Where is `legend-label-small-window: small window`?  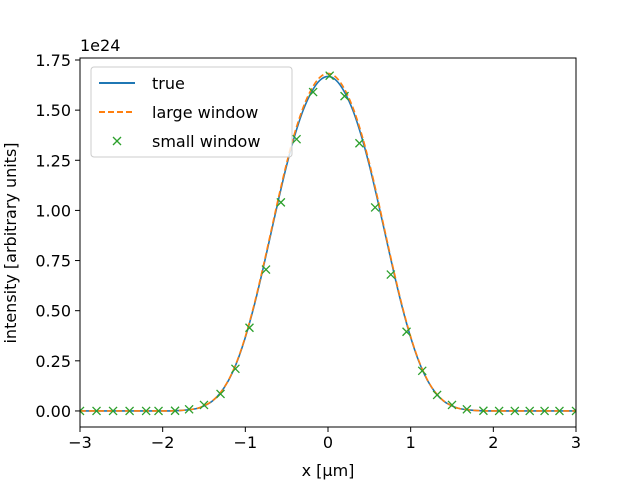
legend-label-small-window: small window is located at coordinates (206, 141).